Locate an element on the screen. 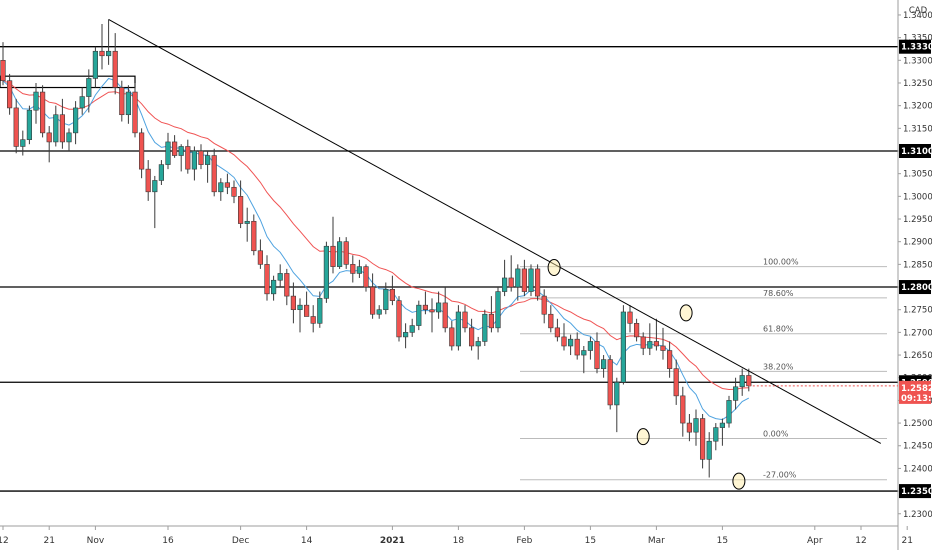 This screenshot has width=932, height=550. fib-level-label: 0.00% is located at coordinates (776, 433).